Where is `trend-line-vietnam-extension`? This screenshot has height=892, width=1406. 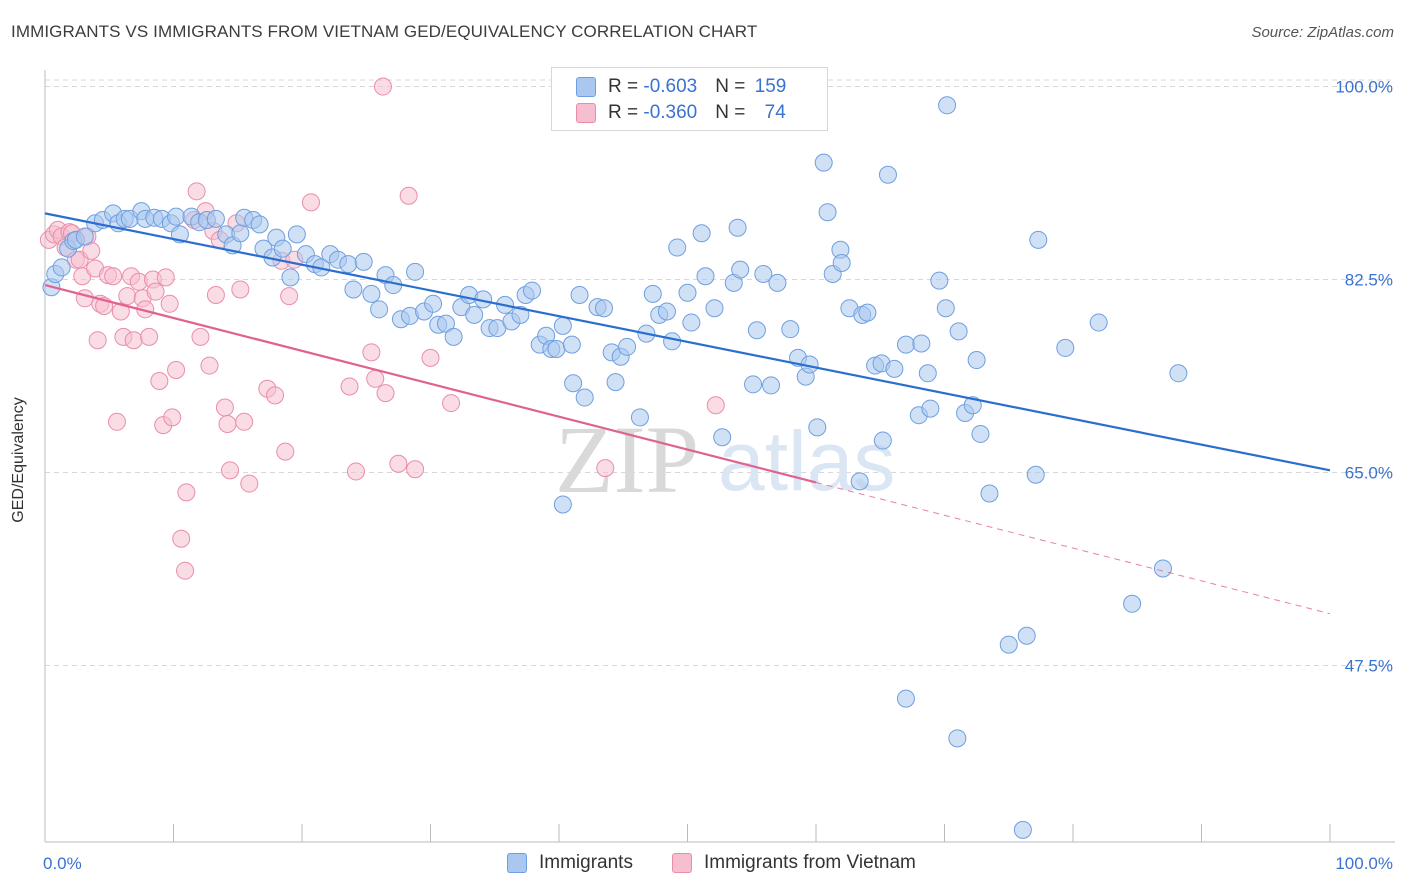 trend-line-vietnam-extension is located at coordinates (1073, 548).